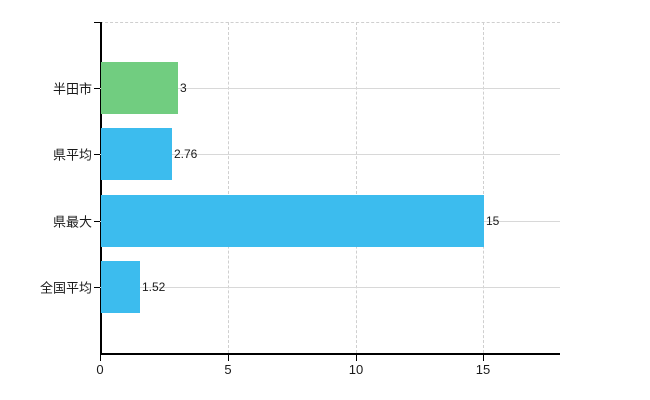 Image resolution: width=650 pixels, height=400 pixels. Describe the element at coordinates (483, 369) in the screenshot. I see `x-tick-label: 15` at that location.